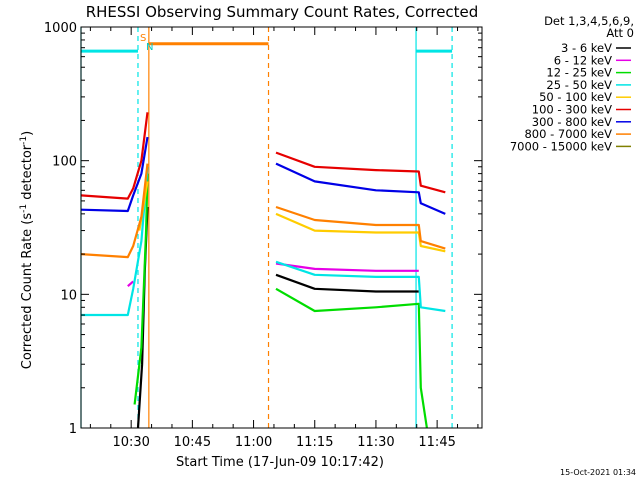  I want to click on legend-label: 7000 - 15000 keV, so click(561, 146).